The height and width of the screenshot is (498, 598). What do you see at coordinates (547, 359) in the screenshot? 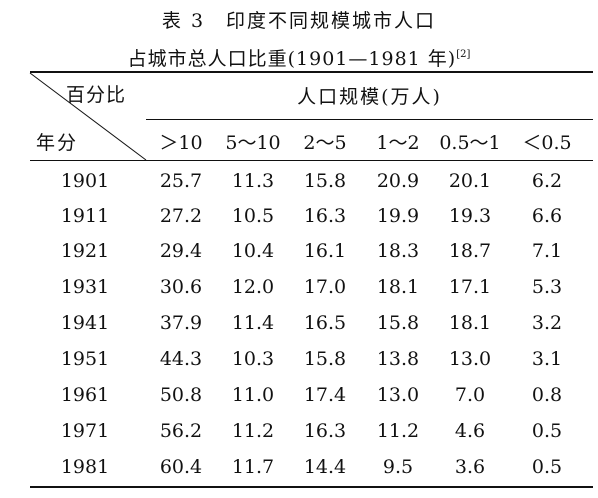
I see `table-cell: 3.1` at bounding box center [547, 359].